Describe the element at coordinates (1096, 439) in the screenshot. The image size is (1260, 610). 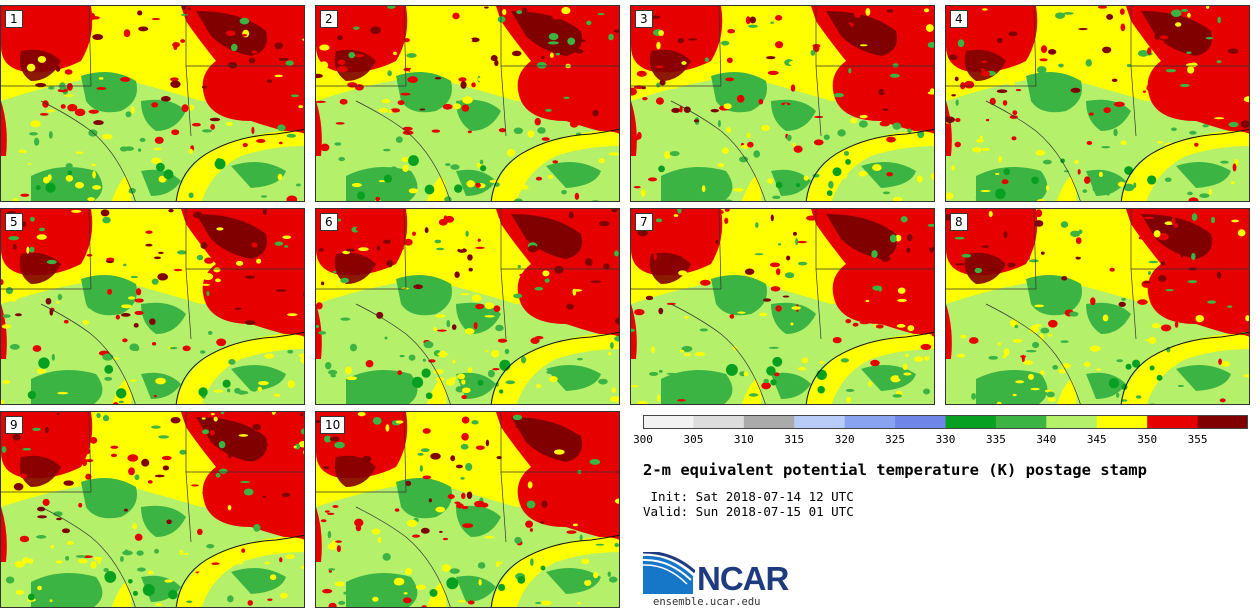
I see `colorbar-tick-label: 345` at that location.